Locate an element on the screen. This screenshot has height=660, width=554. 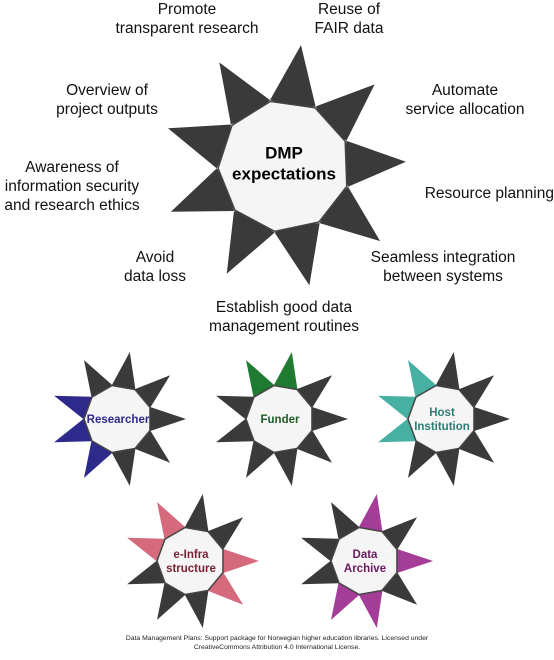
stakeholder-star-funder: Funder is located at coordinates (282, 419).